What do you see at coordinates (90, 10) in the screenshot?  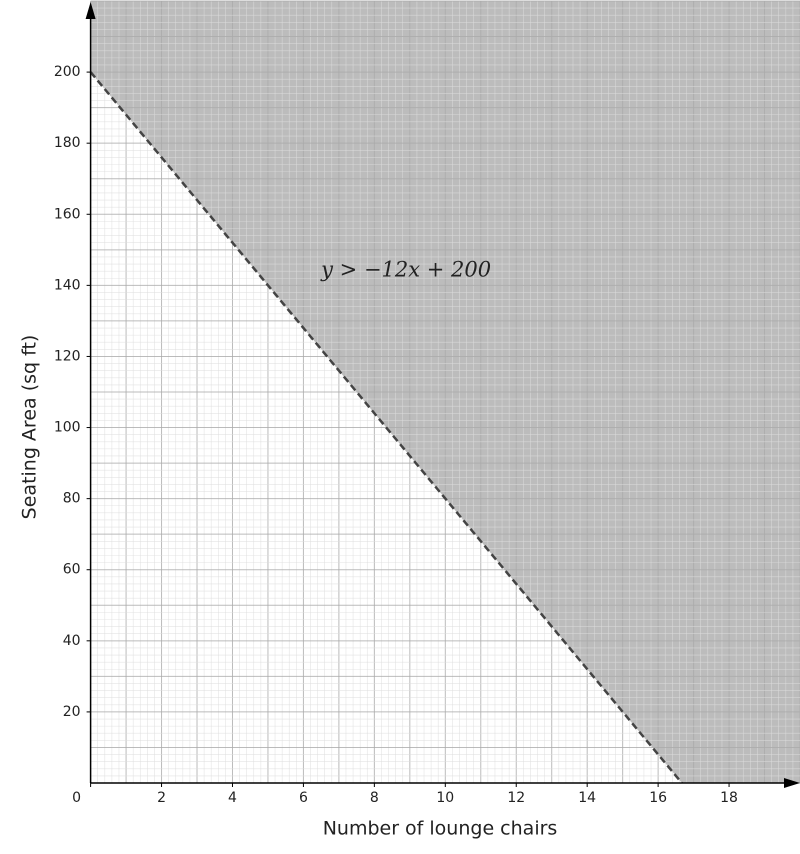 I see `y-axis-arrow` at bounding box center [90, 10].